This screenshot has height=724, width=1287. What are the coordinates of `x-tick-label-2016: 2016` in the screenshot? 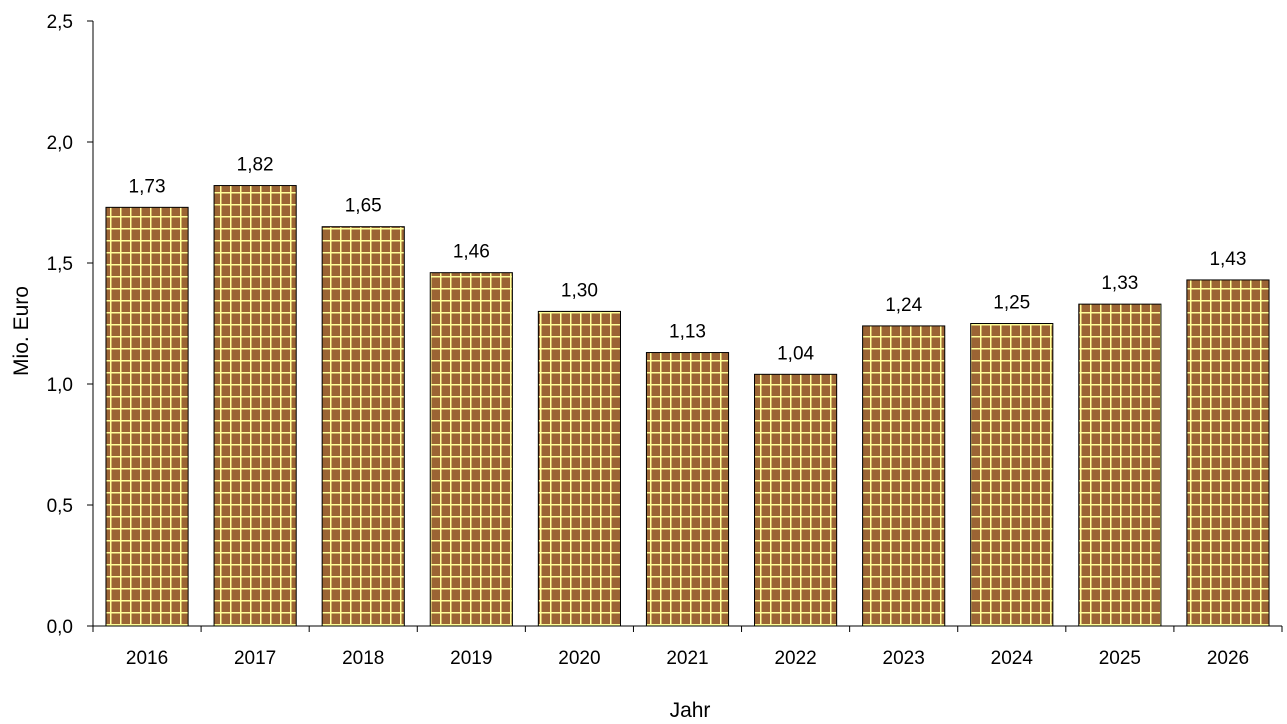 It's located at (147, 658).